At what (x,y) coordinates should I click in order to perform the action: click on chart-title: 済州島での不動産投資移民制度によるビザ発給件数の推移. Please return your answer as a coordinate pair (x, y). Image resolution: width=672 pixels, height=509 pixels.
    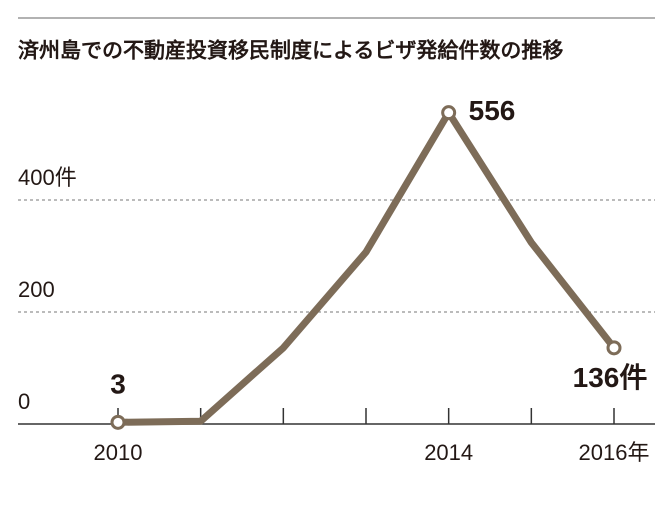
    Looking at the image, I should click on (290, 51).